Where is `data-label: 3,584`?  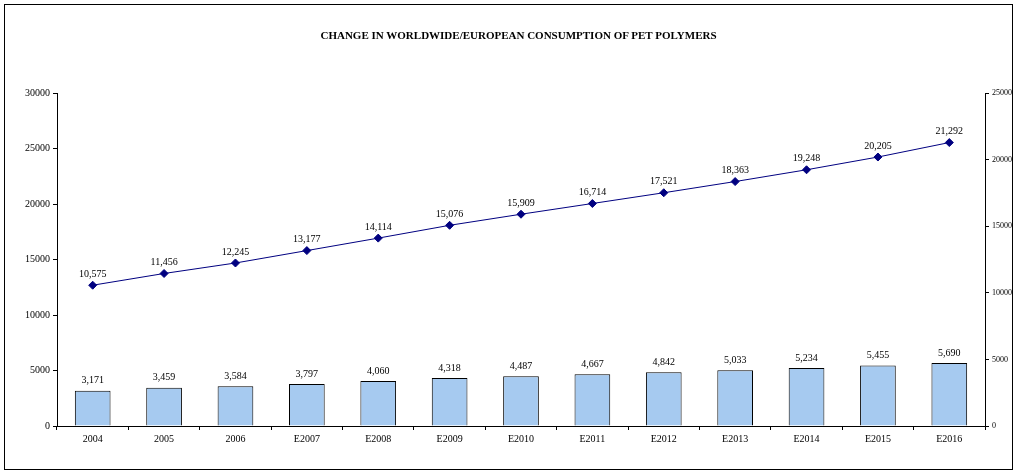
data-label: 3,584 is located at coordinates (235, 375).